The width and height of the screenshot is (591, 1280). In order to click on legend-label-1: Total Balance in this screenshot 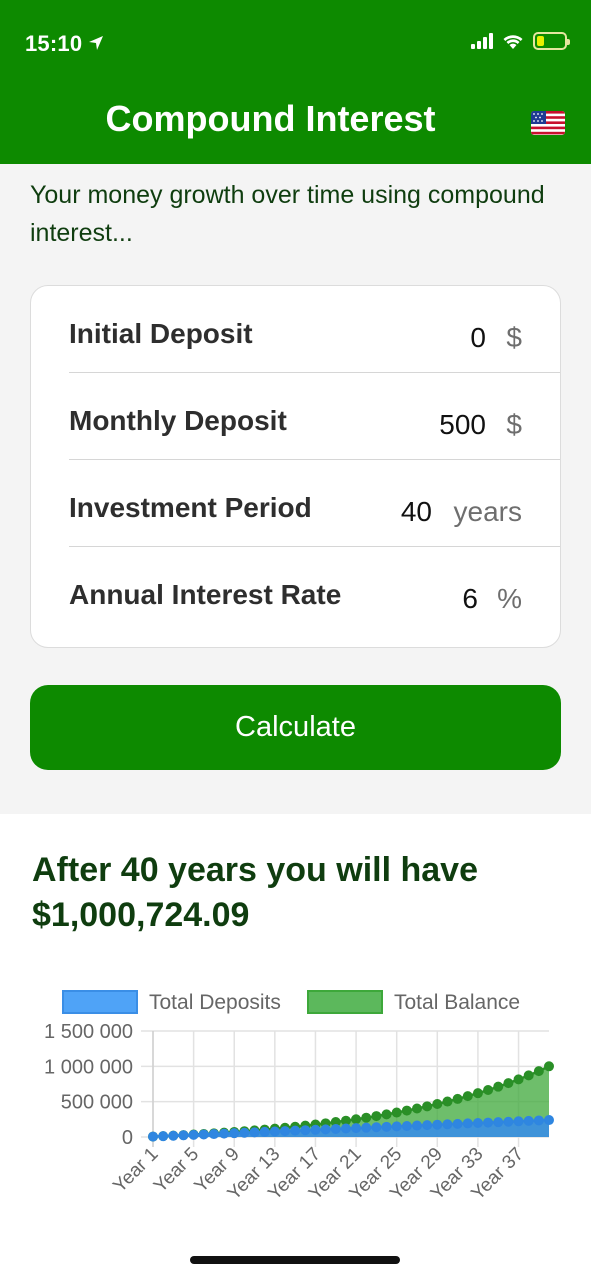, I will do `click(457, 1002)`.